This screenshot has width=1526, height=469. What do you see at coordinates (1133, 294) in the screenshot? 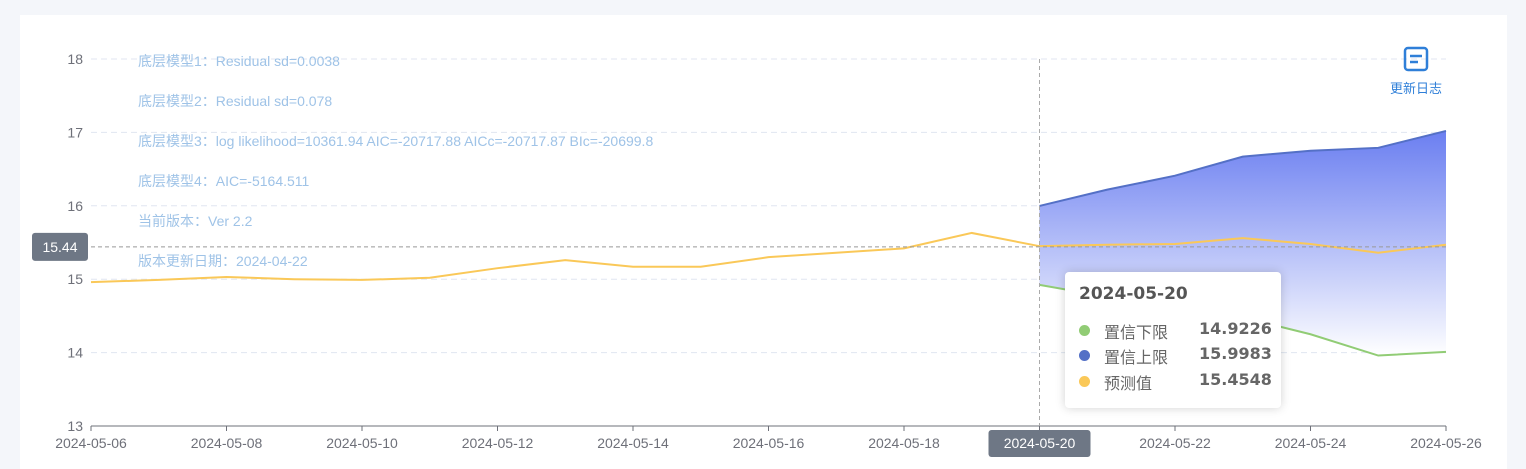
I see `tooltip-date: 2024-05-20` at bounding box center [1133, 294].